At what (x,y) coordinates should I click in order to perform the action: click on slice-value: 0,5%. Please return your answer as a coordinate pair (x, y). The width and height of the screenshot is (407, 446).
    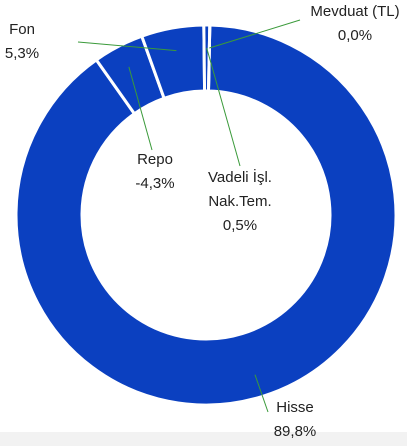
    Looking at the image, I should click on (240, 225).